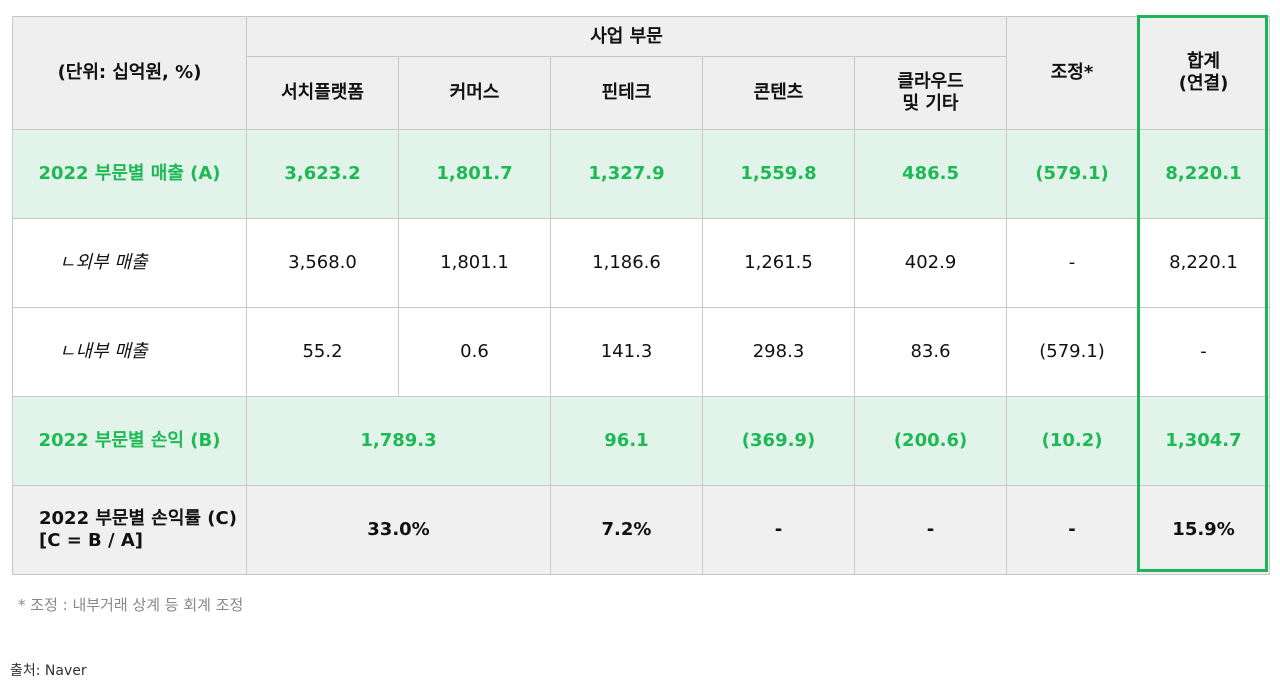 The image size is (1280, 690). What do you see at coordinates (474, 352) in the screenshot?
I see `table-cell: 0.6` at bounding box center [474, 352].